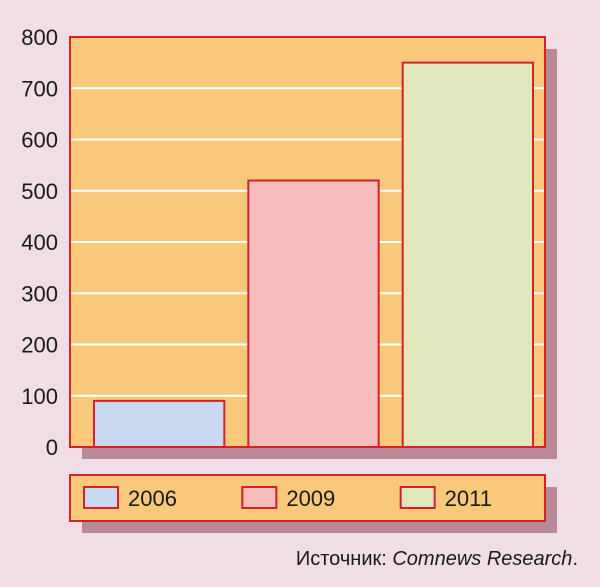 The image size is (600, 587). Describe the element at coordinates (344, 559) in the screenshot. I see `source-prefix: Источник:` at that location.